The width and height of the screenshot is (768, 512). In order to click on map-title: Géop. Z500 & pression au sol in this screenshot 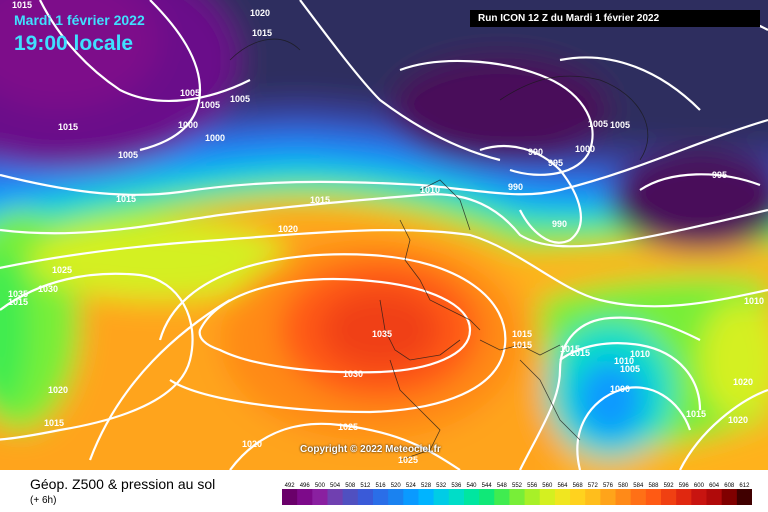, I will do `click(123, 484)`.